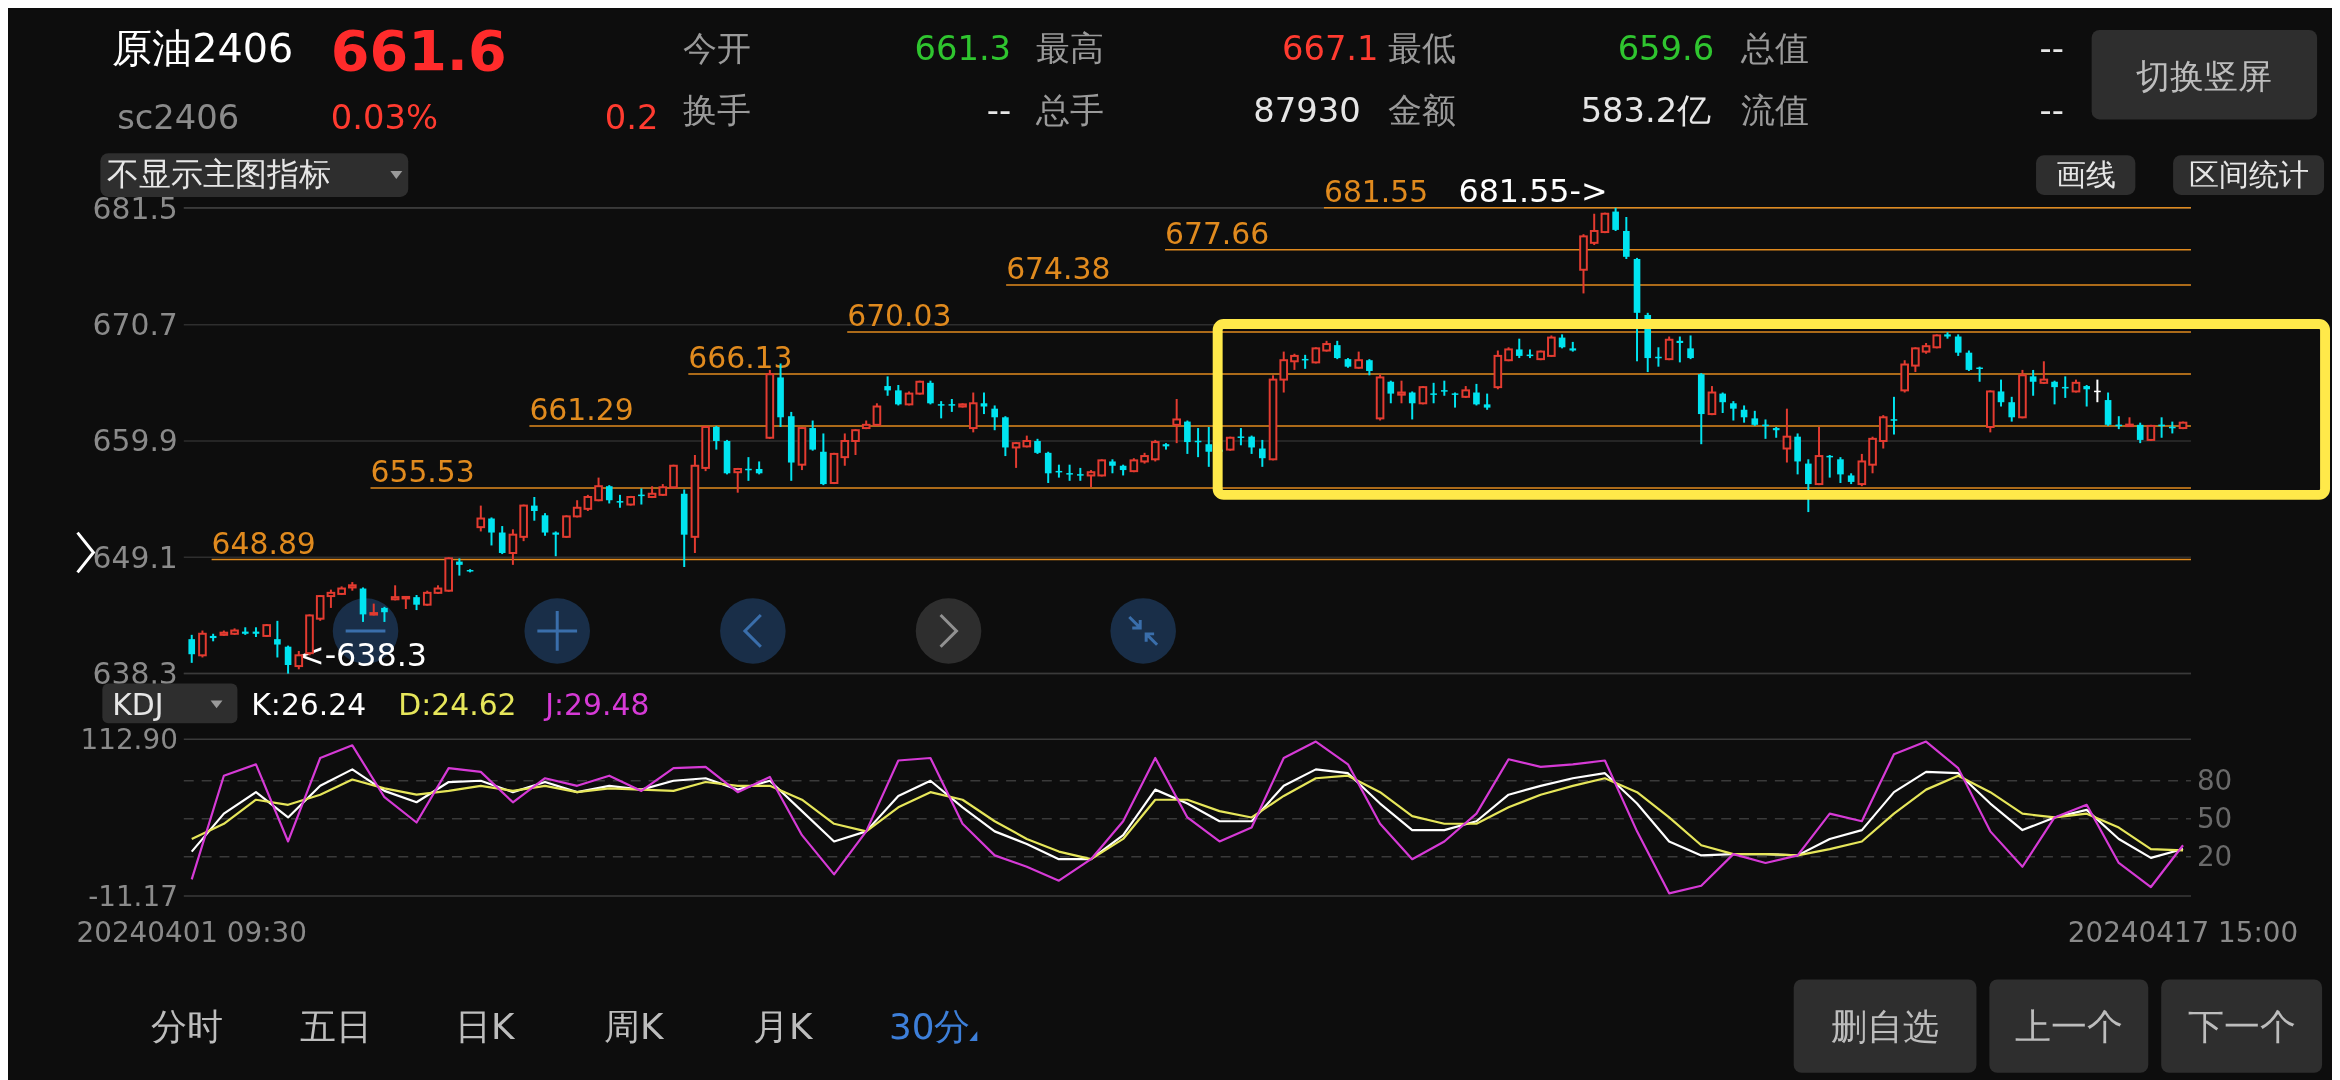  Describe the element at coordinates (422, 472) in the screenshot. I see `ref-line-label: 655.53` at that location.